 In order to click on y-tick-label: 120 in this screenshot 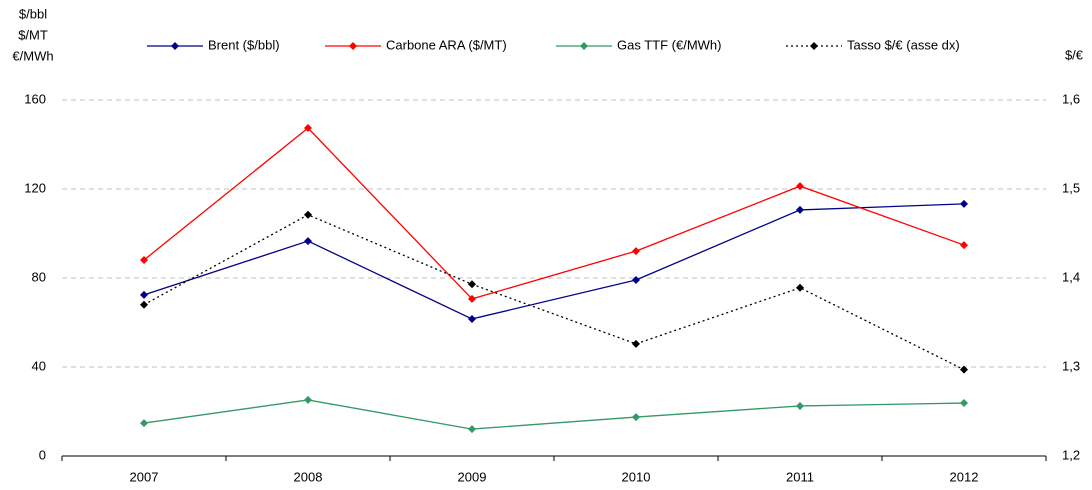, I will do `click(35, 187)`.